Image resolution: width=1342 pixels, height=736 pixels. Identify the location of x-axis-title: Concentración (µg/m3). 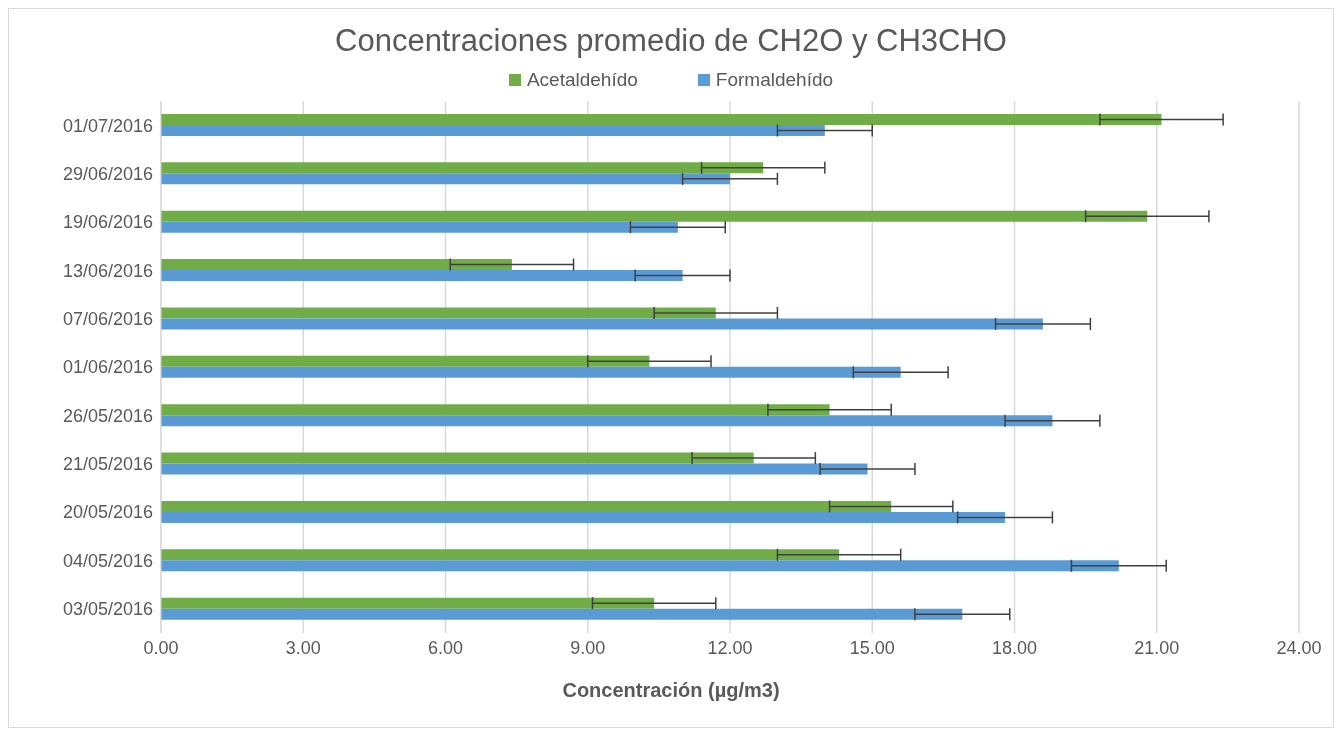
(671, 690).